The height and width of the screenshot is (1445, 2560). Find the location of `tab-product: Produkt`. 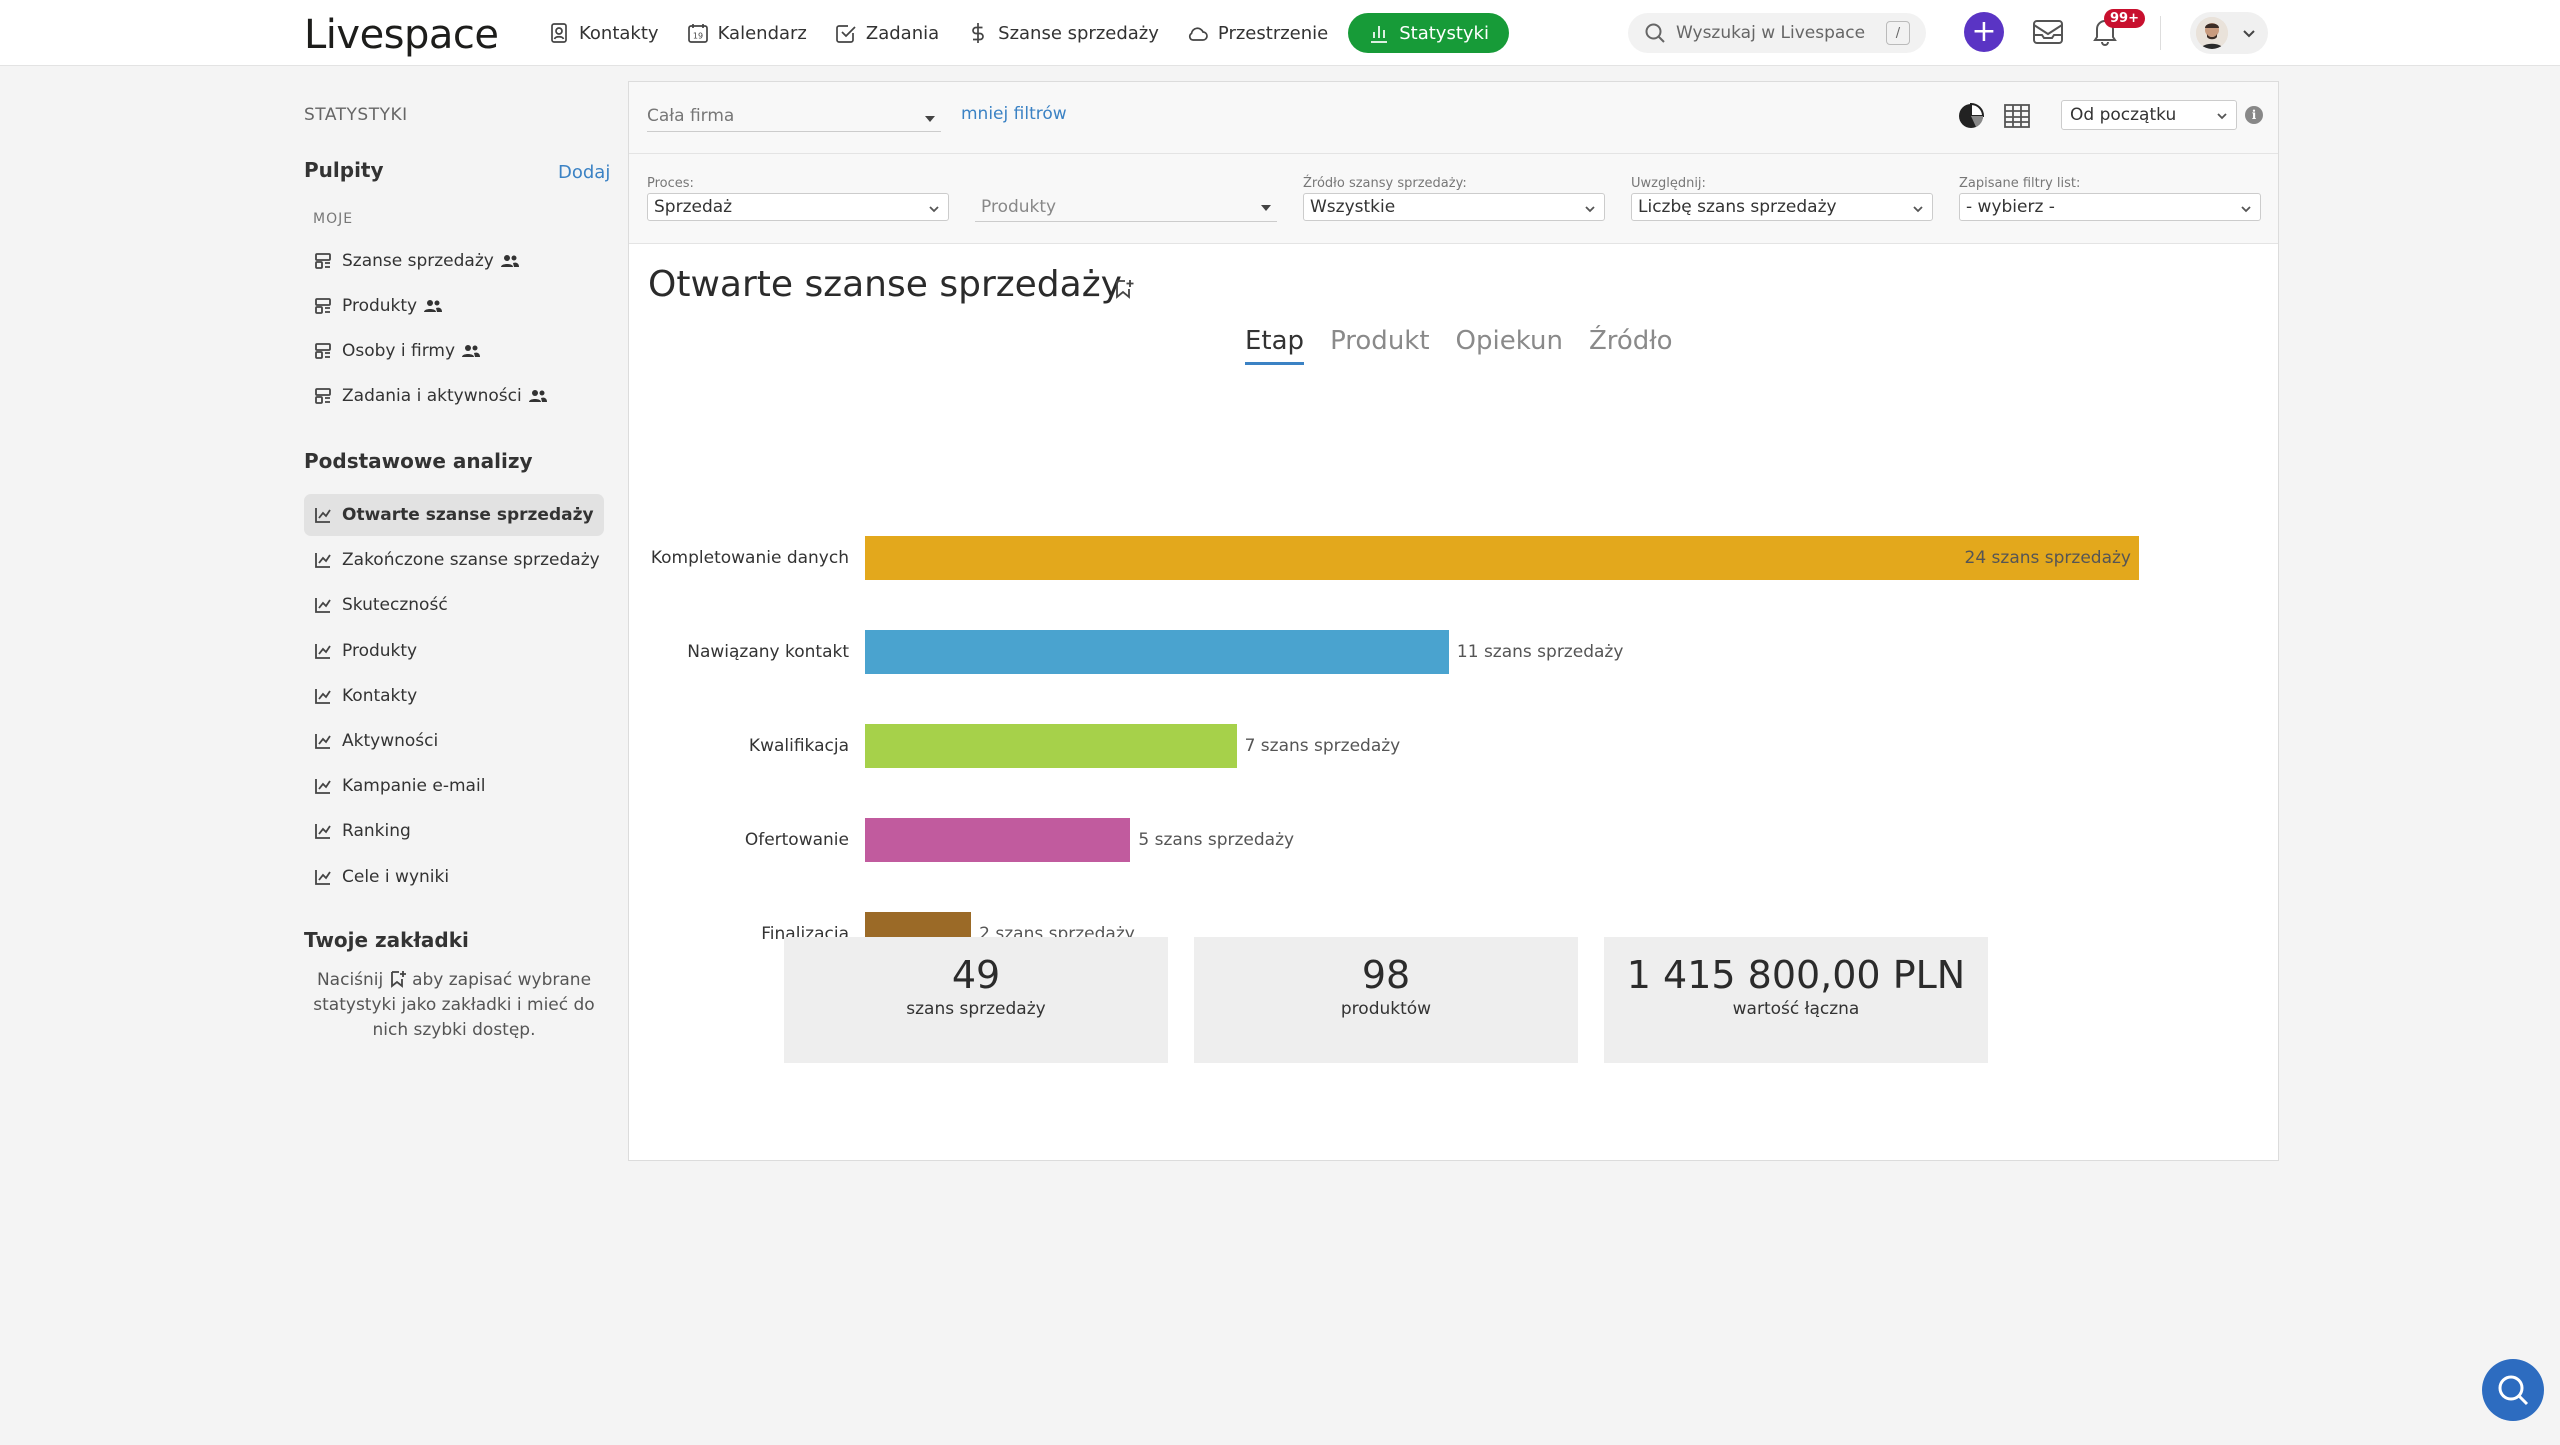

tab-product: Produkt is located at coordinates (1380, 341).